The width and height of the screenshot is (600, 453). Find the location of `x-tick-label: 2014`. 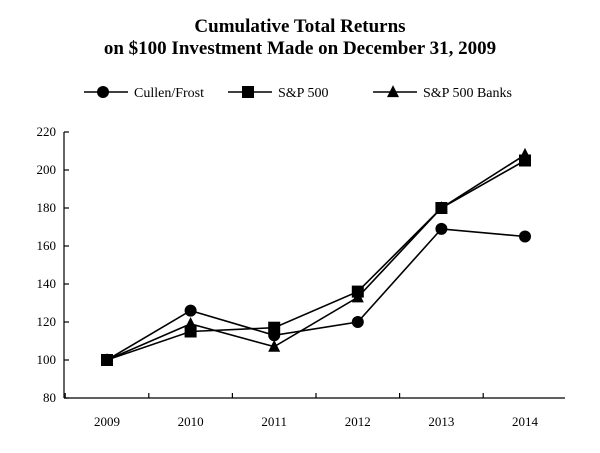

x-tick-label: 2014 is located at coordinates (525, 421).